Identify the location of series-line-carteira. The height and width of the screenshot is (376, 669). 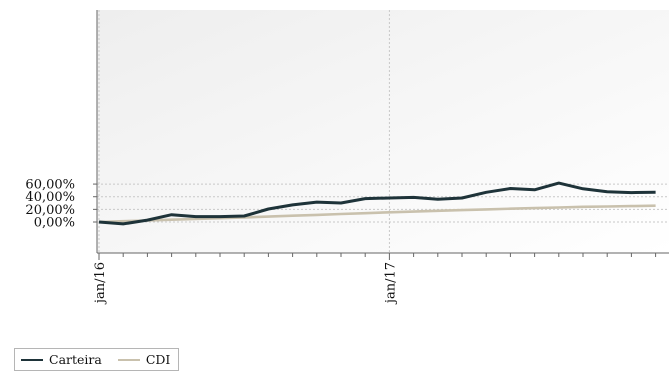
(377, 203).